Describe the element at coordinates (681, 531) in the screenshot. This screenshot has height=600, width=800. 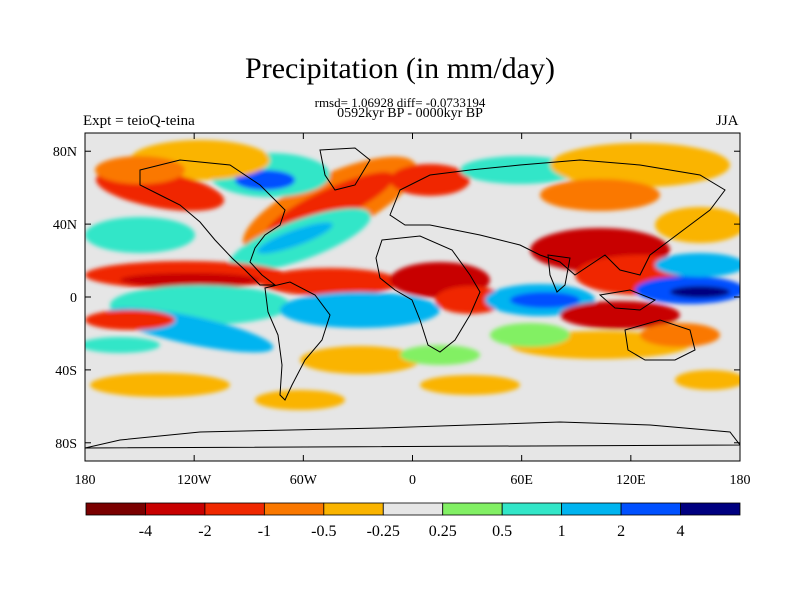
I see `colorbar-label: 4` at that location.